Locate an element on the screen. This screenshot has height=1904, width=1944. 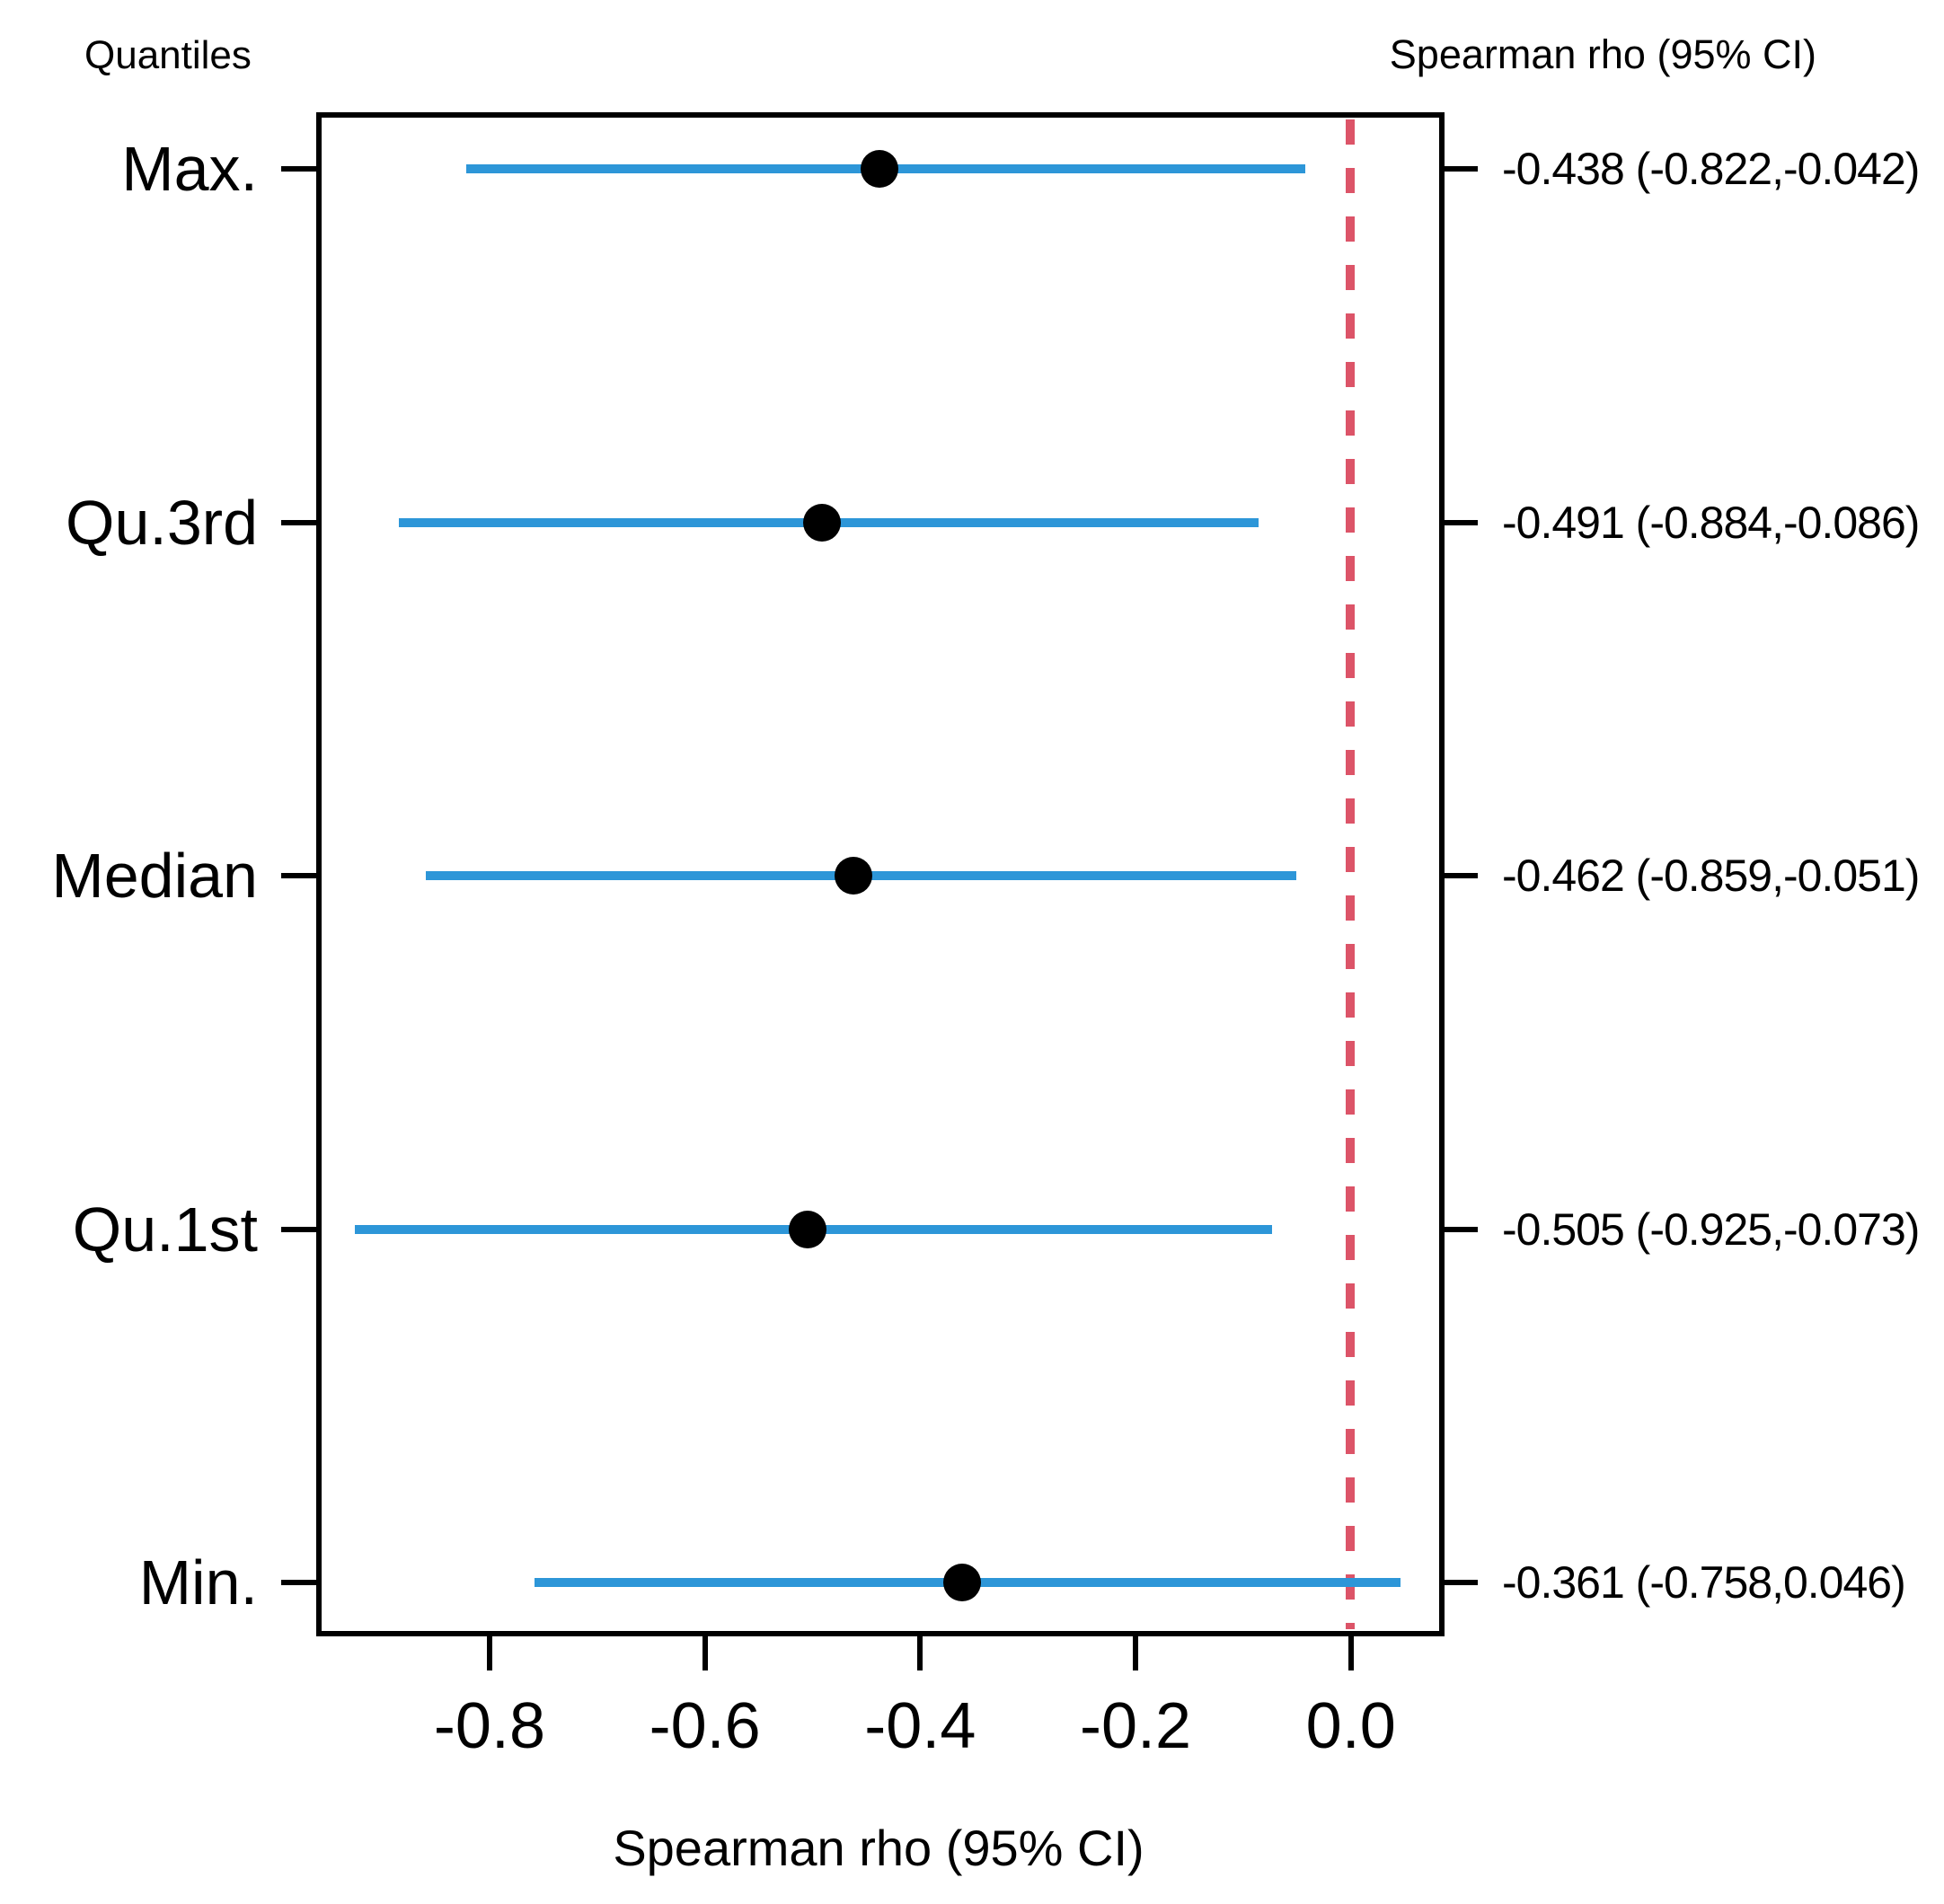
left-column-header: Quantiles is located at coordinates (168, 55).